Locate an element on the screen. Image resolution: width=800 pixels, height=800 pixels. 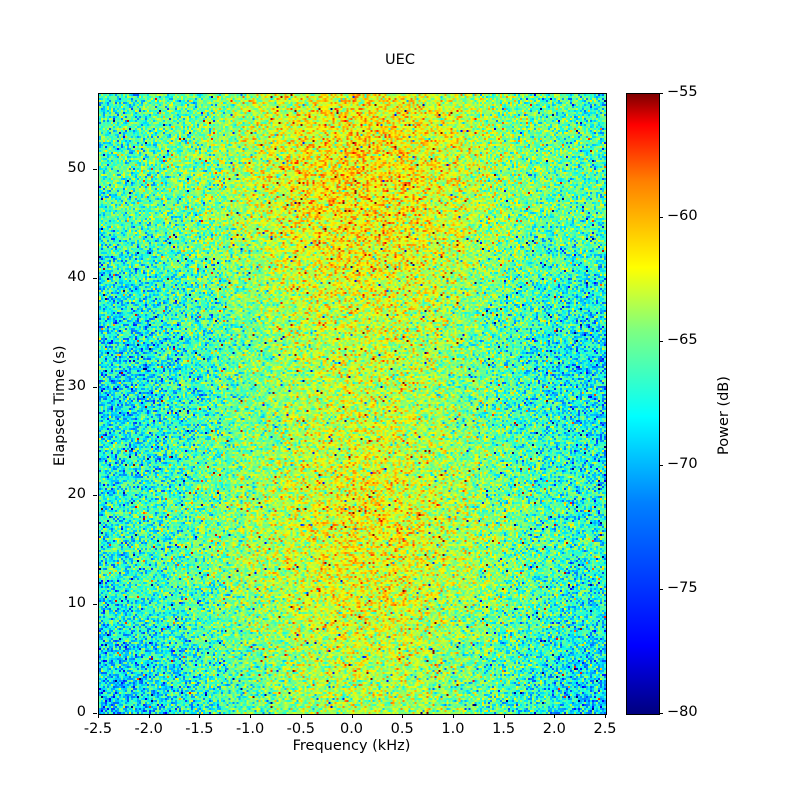
x-tick-label: -2.0 is located at coordinates (148, 729).